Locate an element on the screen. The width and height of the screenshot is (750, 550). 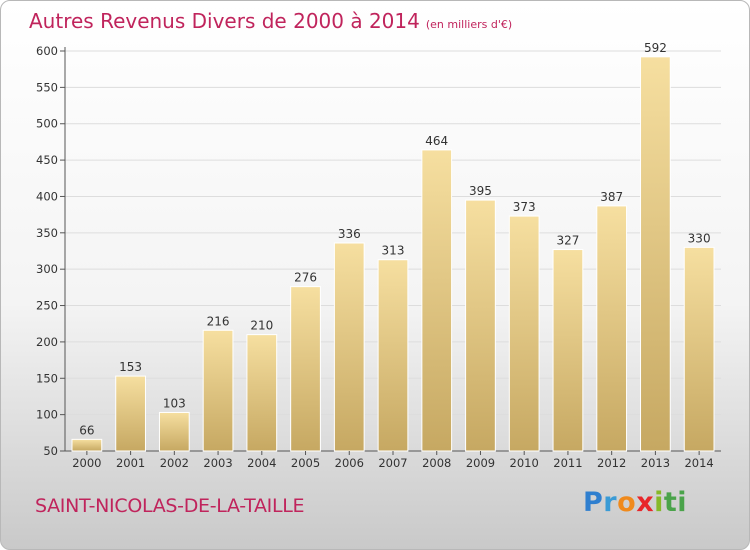
data-label: 336 is located at coordinates (349, 234).